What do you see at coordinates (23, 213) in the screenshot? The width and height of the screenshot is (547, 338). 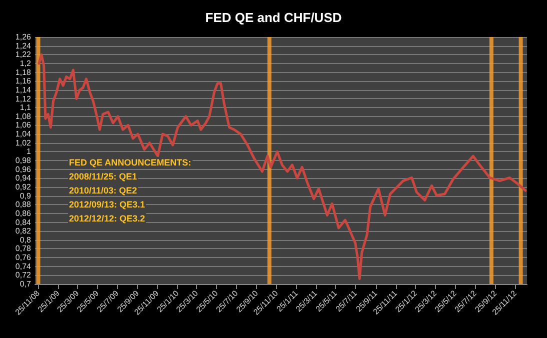 I see `y-tick-label: 0,86` at bounding box center [23, 213].